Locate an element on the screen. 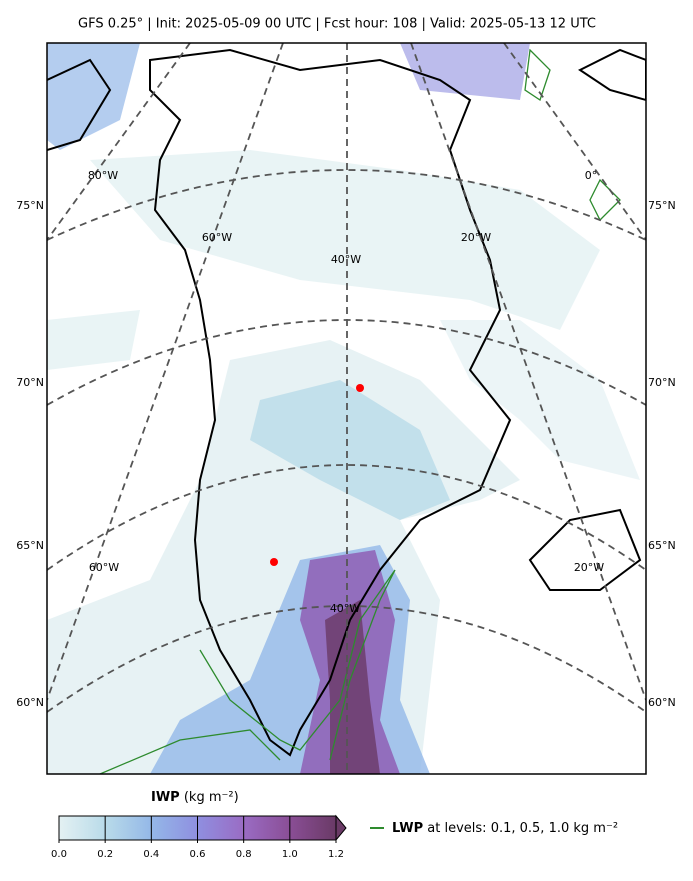  colorbar: 0.0 0.2 0.4 0.6 0.8 1.0 1.2 is located at coordinates (199, 837).